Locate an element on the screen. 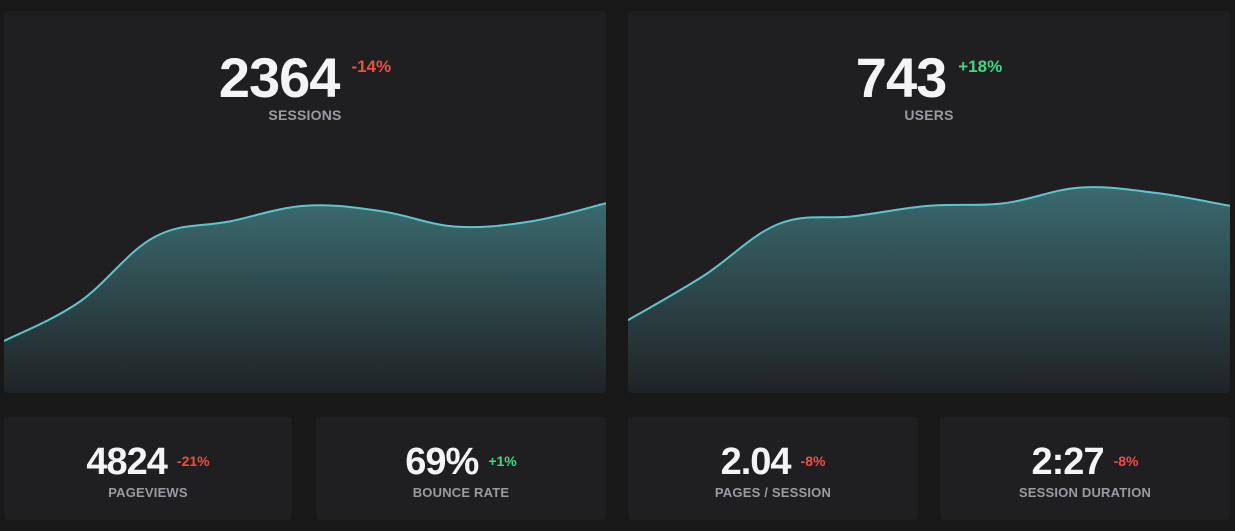  bounce-rate-card: 69% +1% BOUNCE RATE is located at coordinates (461, 468).